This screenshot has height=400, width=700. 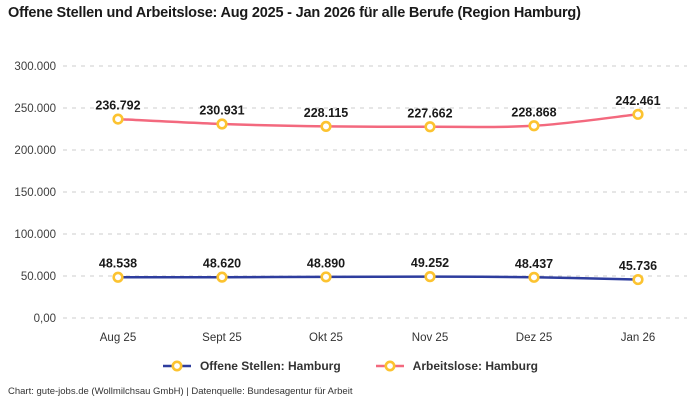 What do you see at coordinates (35, 109) in the screenshot?
I see `y-axis-tick-label: 250.000` at bounding box center [35, 109].